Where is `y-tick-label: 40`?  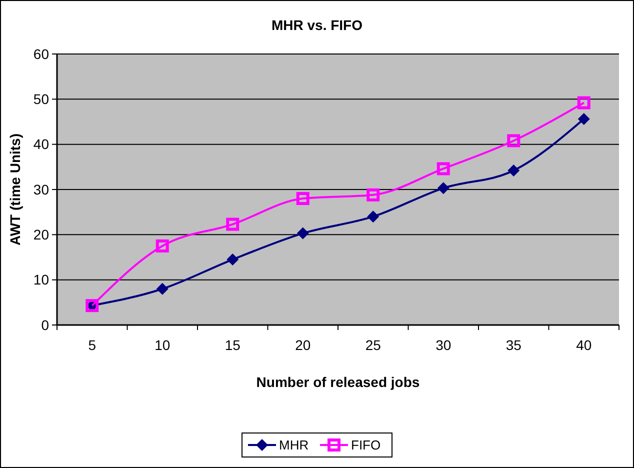 y-tick-label: 40 is located at coordinates (41, 144).